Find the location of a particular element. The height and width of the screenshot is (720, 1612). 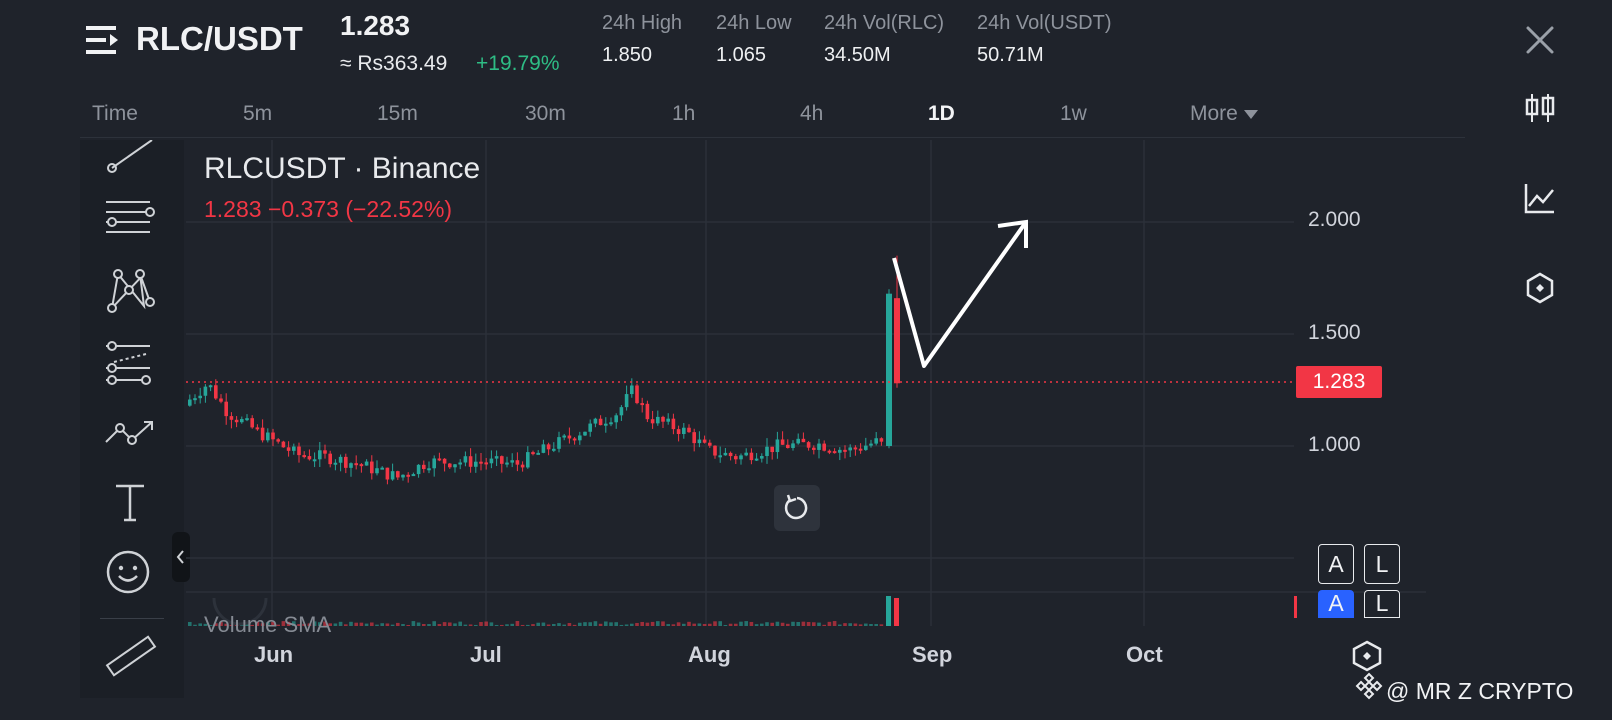

volume-auto-scale-button: A is located at coordinates (1336, 604).